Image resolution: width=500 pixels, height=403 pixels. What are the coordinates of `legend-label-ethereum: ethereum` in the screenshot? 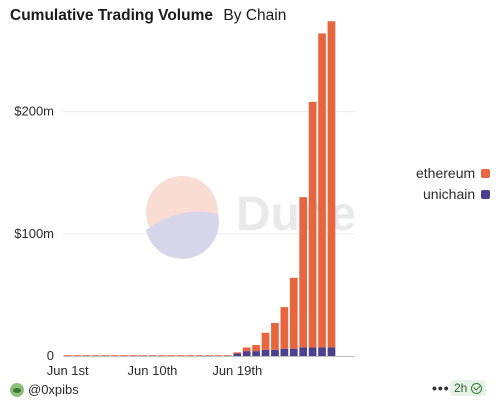 It's located at (446, 173).